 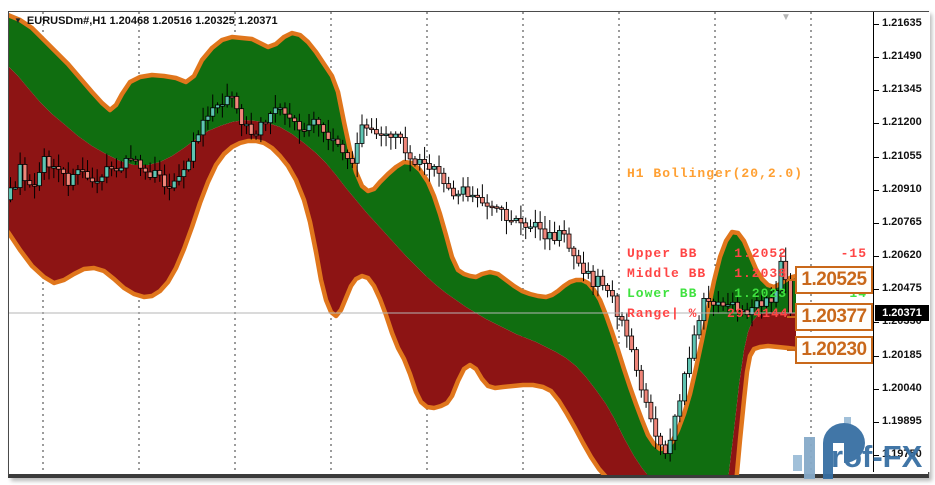 What do you see at coordinates (902, 56) in the screenshot?
I see `axis-tick-label: 1.21490` at bounding box center [902, 56].